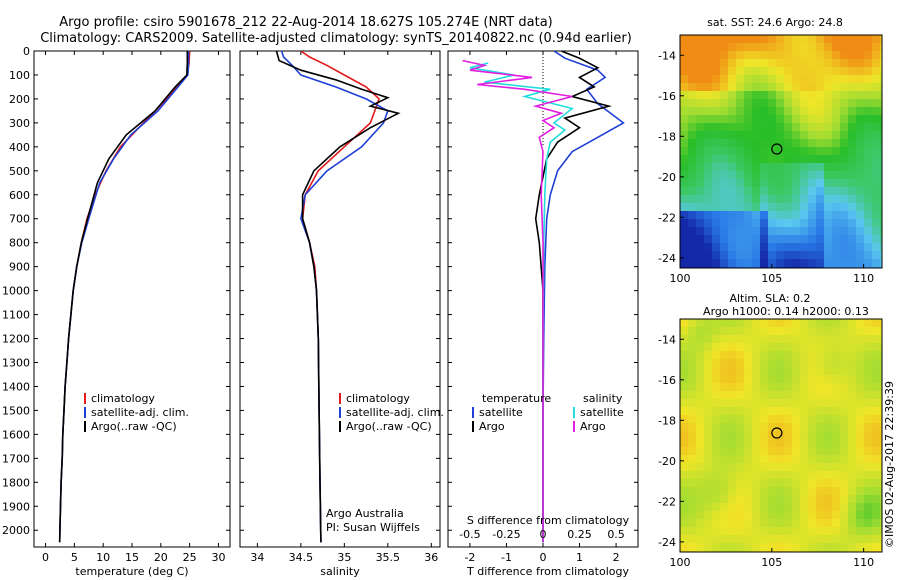 This screenshot has width=900, height=580. Describe the element at coordinates (257, 557) in the screenshot. I see `x-tick-label: 34` at that location.